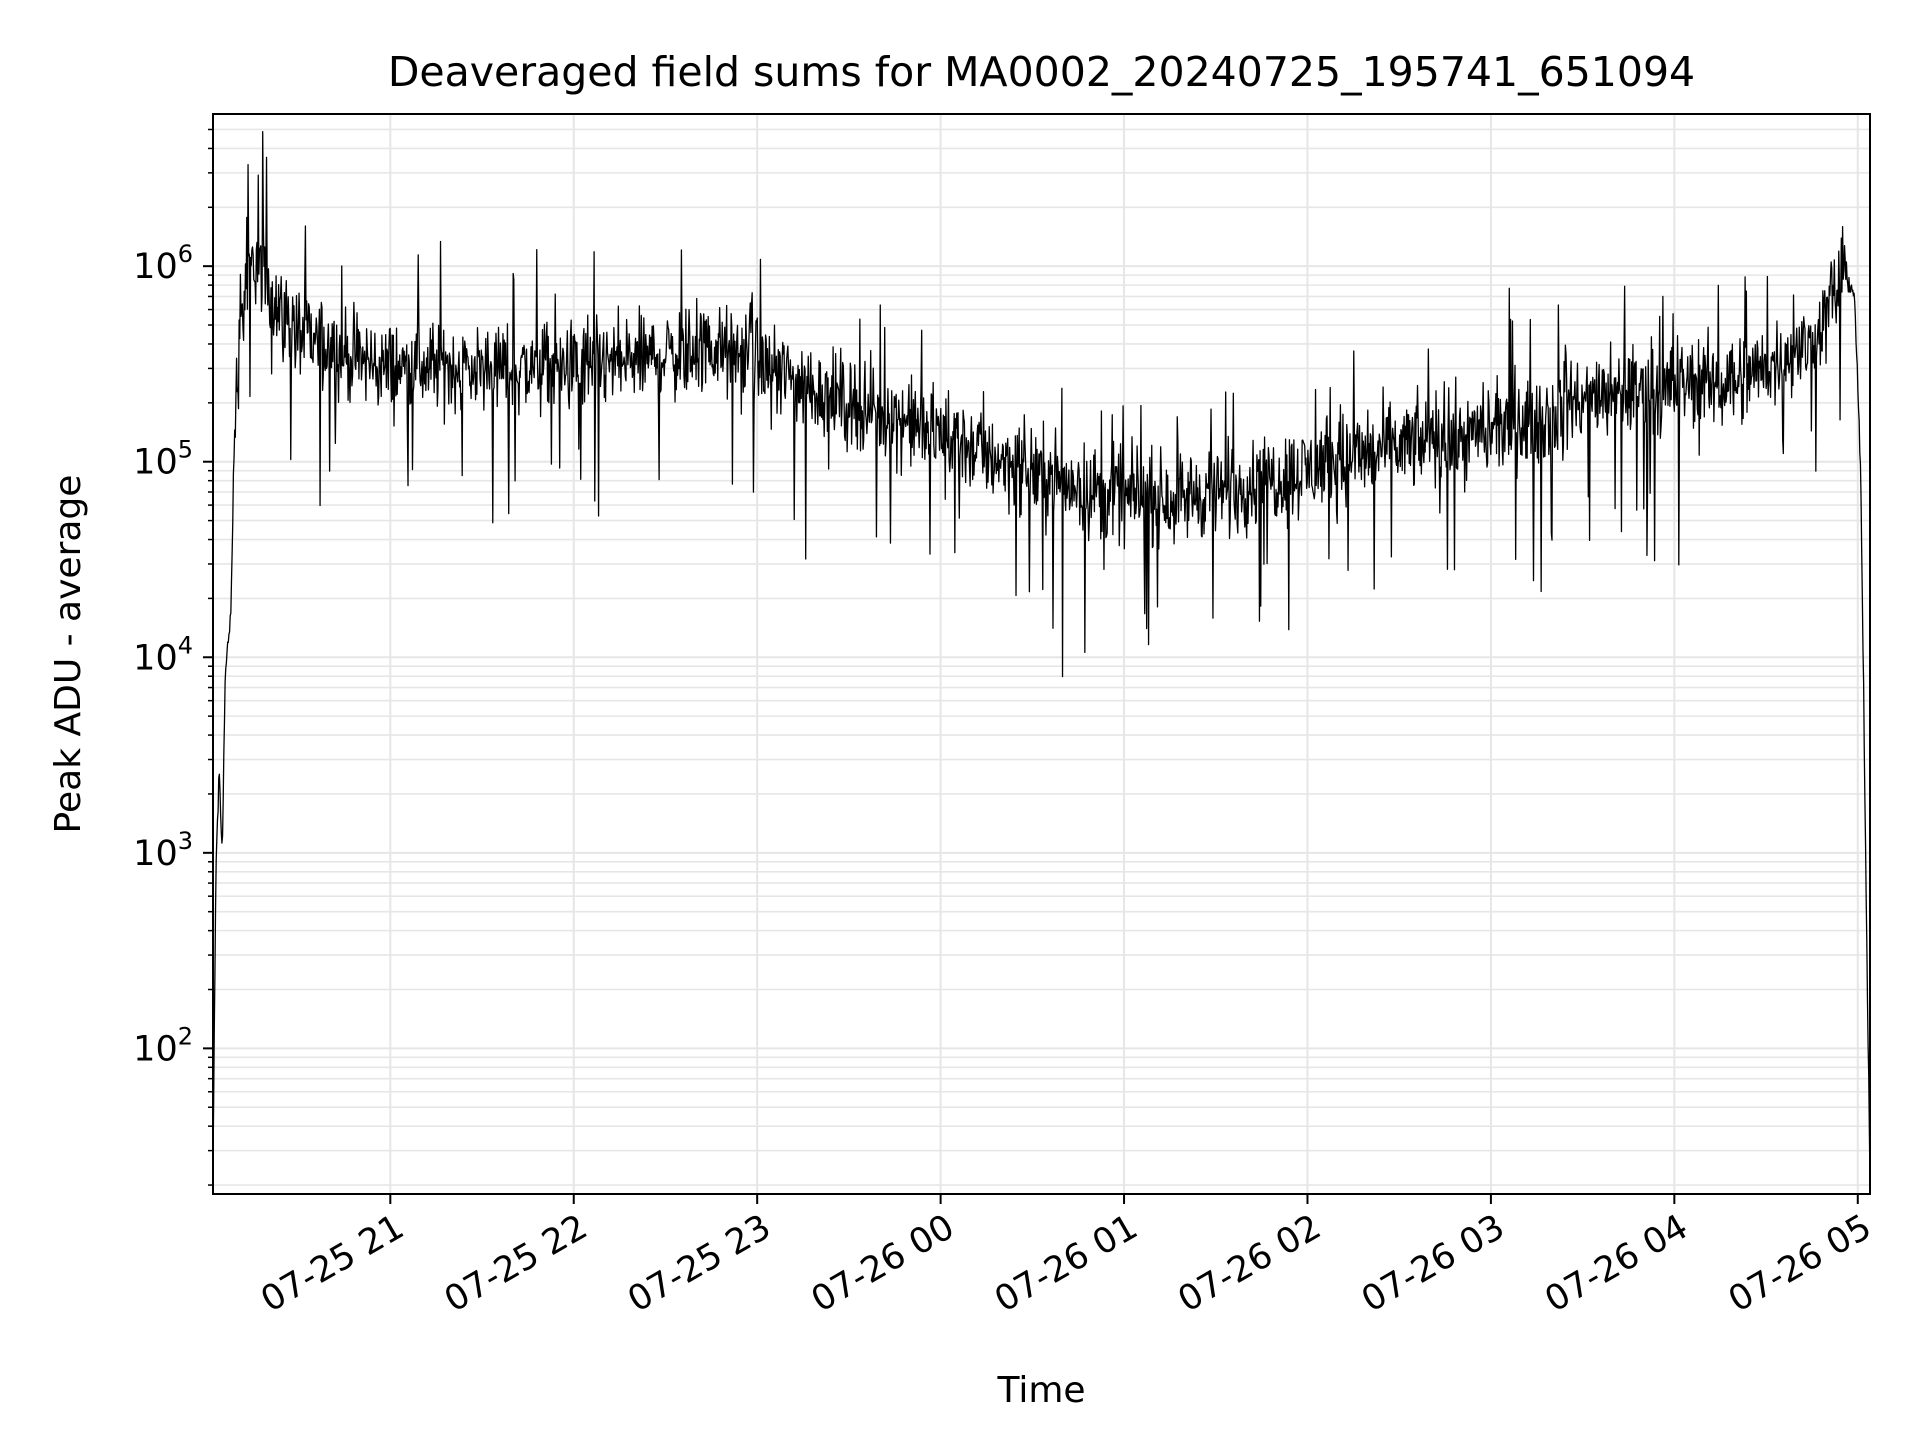 The height and width of the screenshot is (1440, 1920). What do you see at coordinates (163, 459) in the screenshot?
I see `y-tick-label: 10⁵` at bounding box center [163, 459].